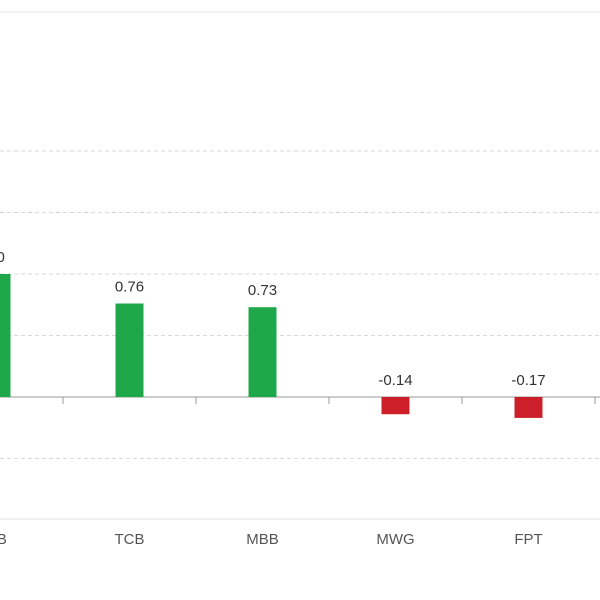  I want to click on x-tick-label-cb: CB, so click(3, 539).